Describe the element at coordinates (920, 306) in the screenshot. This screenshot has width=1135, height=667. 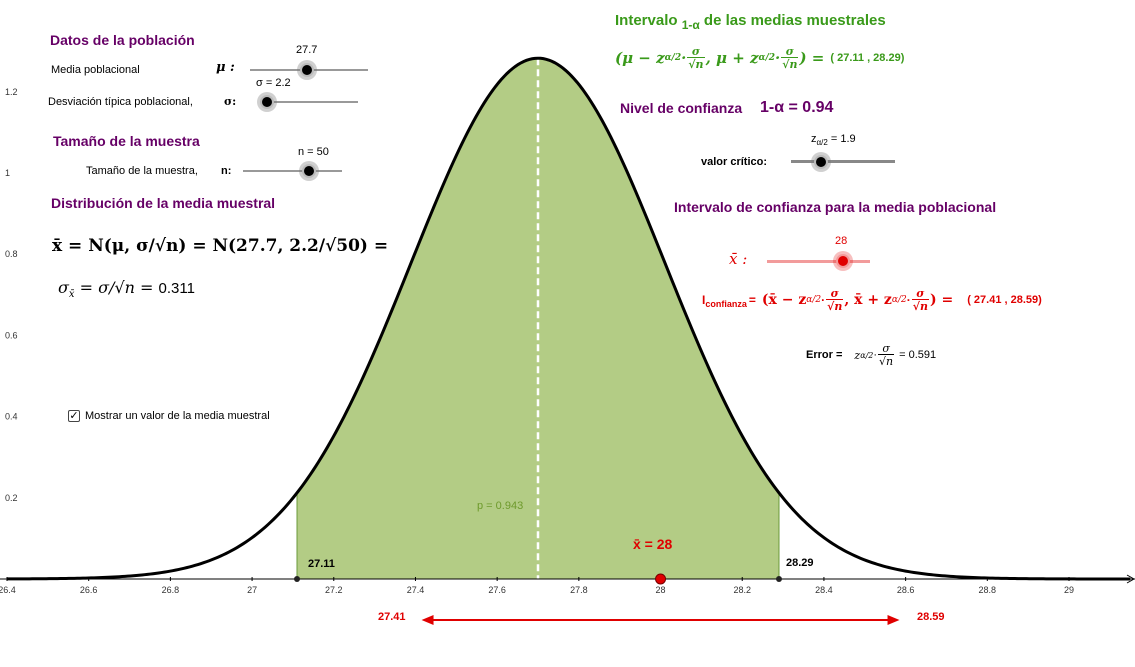
I see `ci-frac-2-den: √n` at that location.